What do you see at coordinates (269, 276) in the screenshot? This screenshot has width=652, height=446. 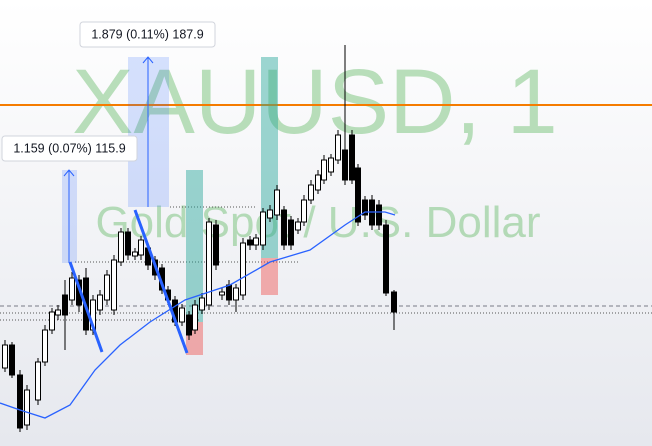 I see `loss-zone` at bounding box center [269, 276].